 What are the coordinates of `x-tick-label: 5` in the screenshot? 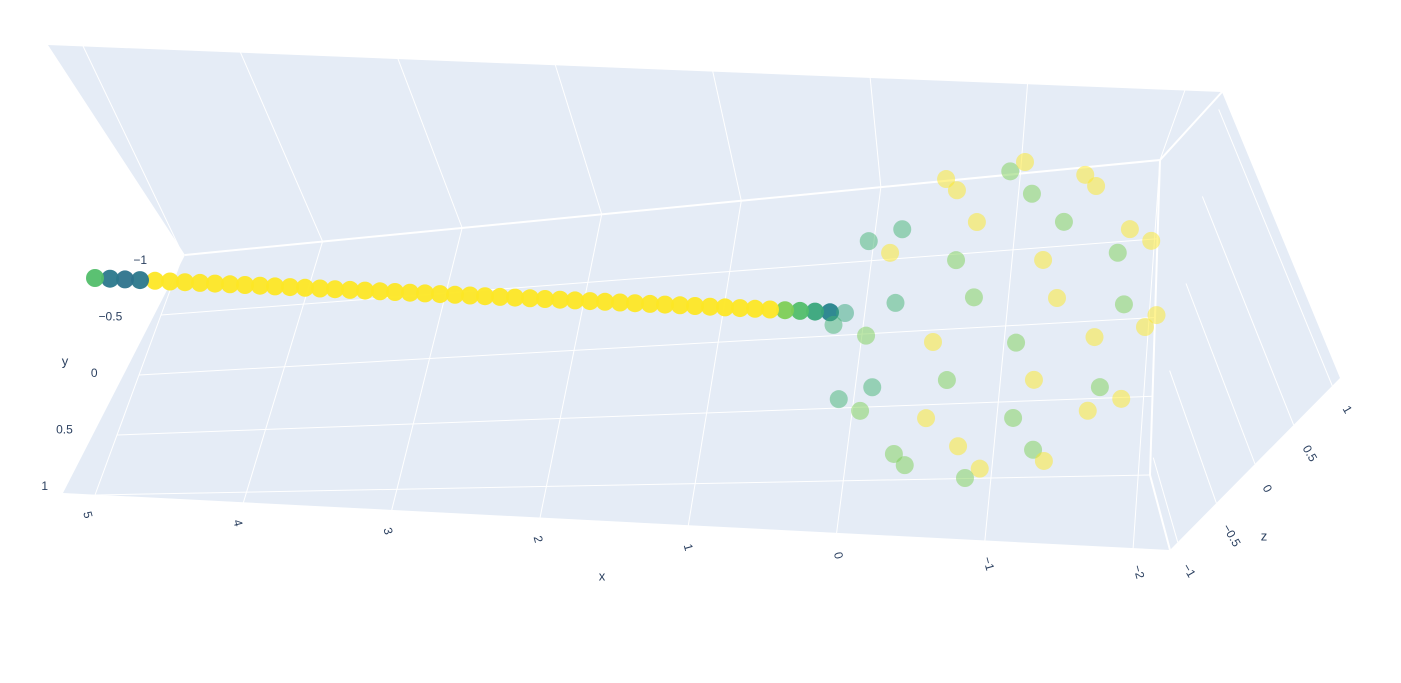 It's located at (87, 515).